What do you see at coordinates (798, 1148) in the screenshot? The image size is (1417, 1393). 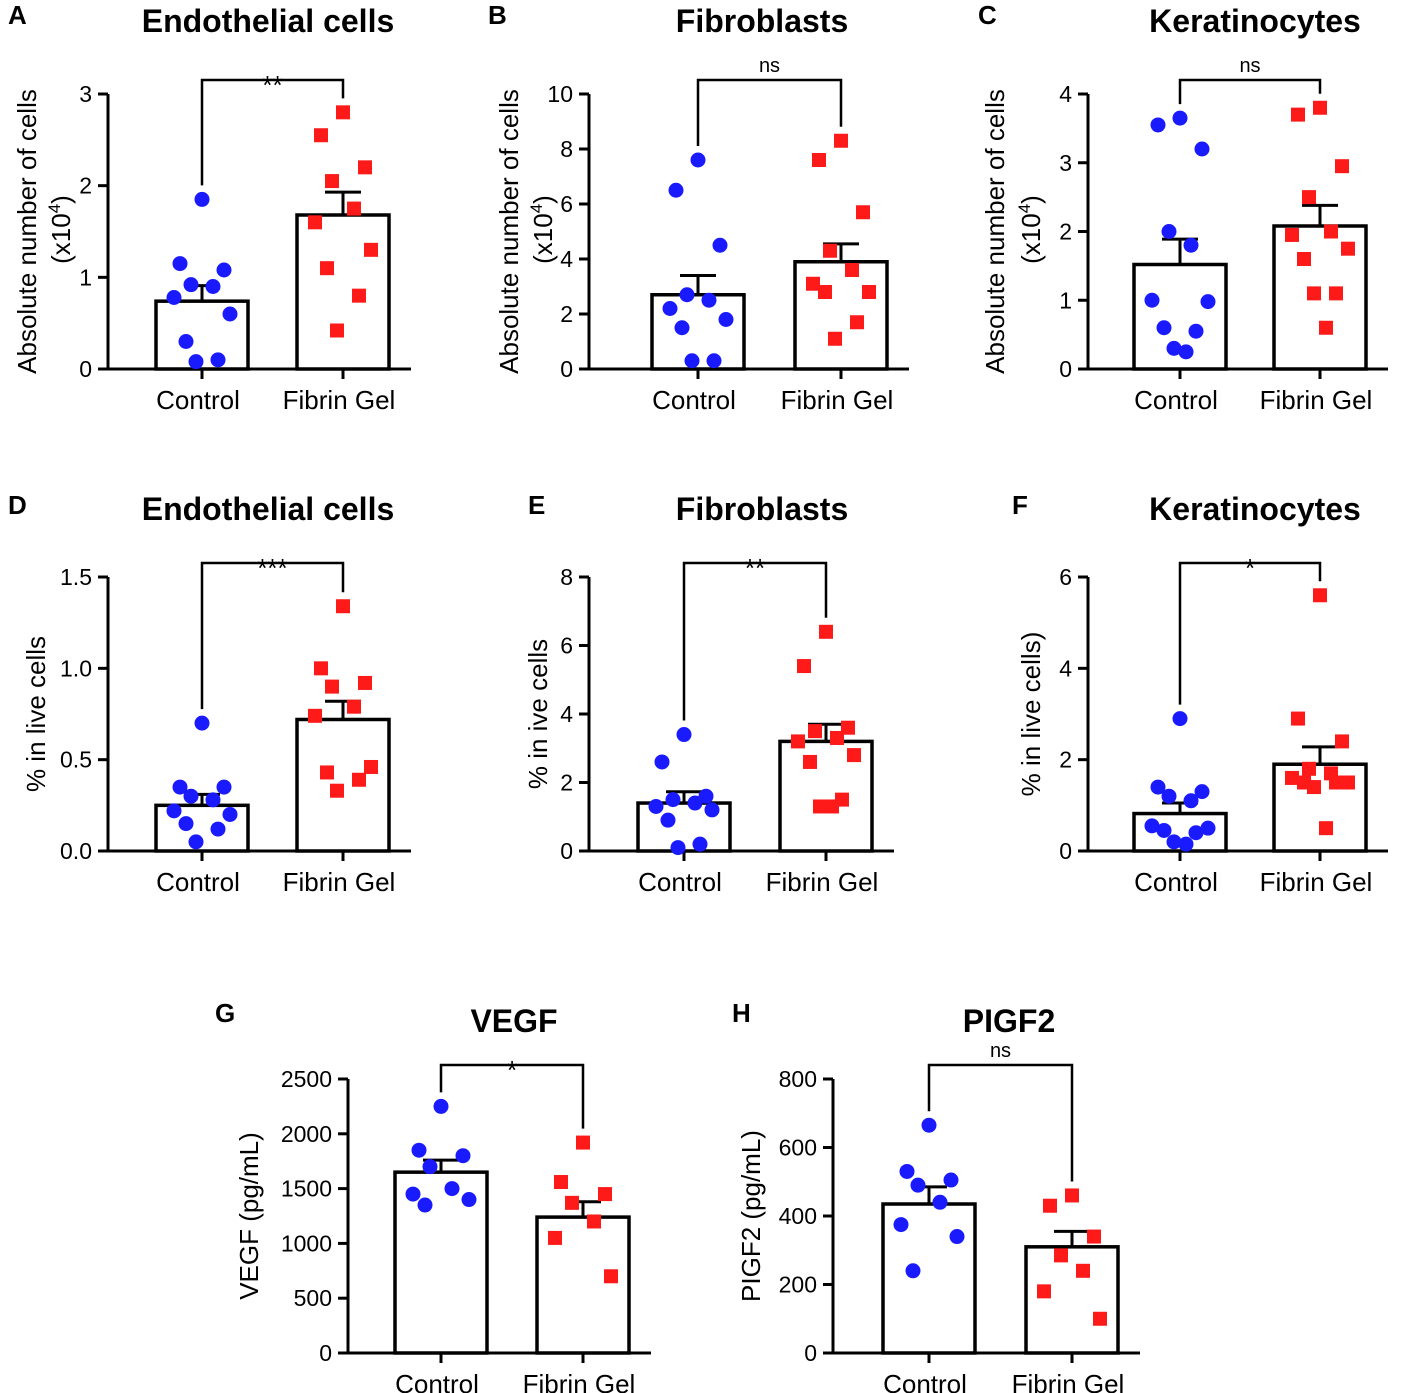 I see `y-tick-label: 600` at bounding box center [798, 1148].